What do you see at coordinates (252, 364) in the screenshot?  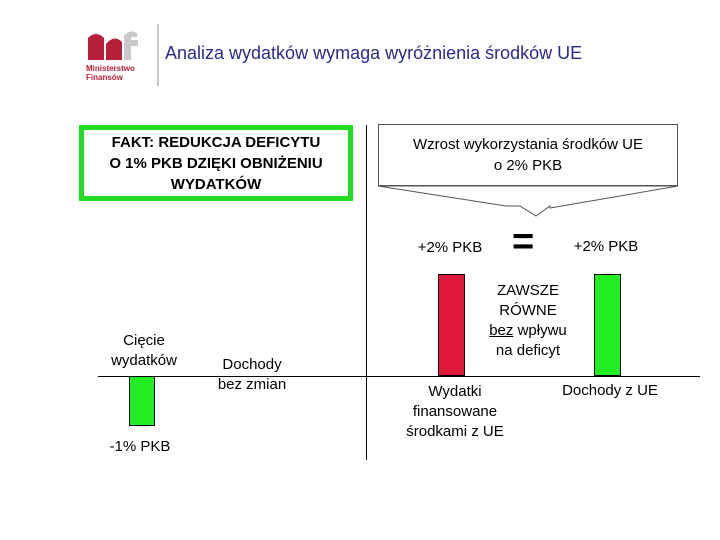 I see `label-income-unchanged-line1: Dochody` at bounding box center [252, 364].